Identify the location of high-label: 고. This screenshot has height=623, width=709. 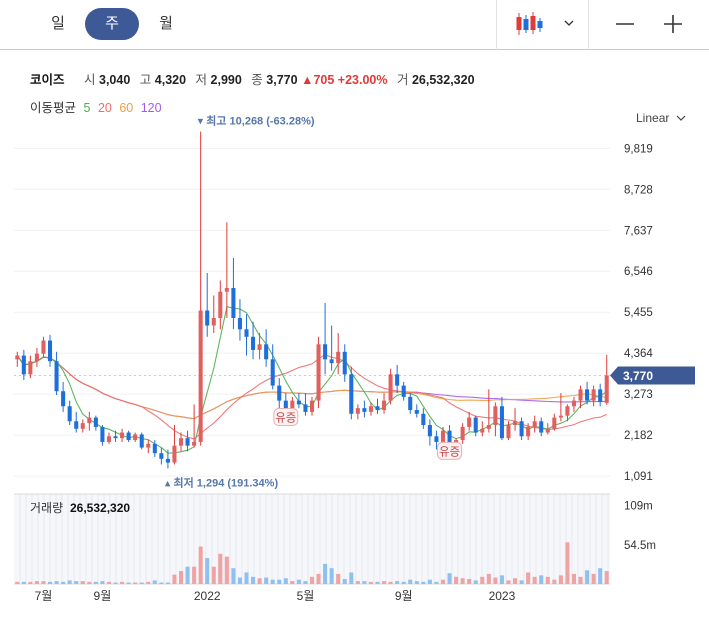
(145, 80).